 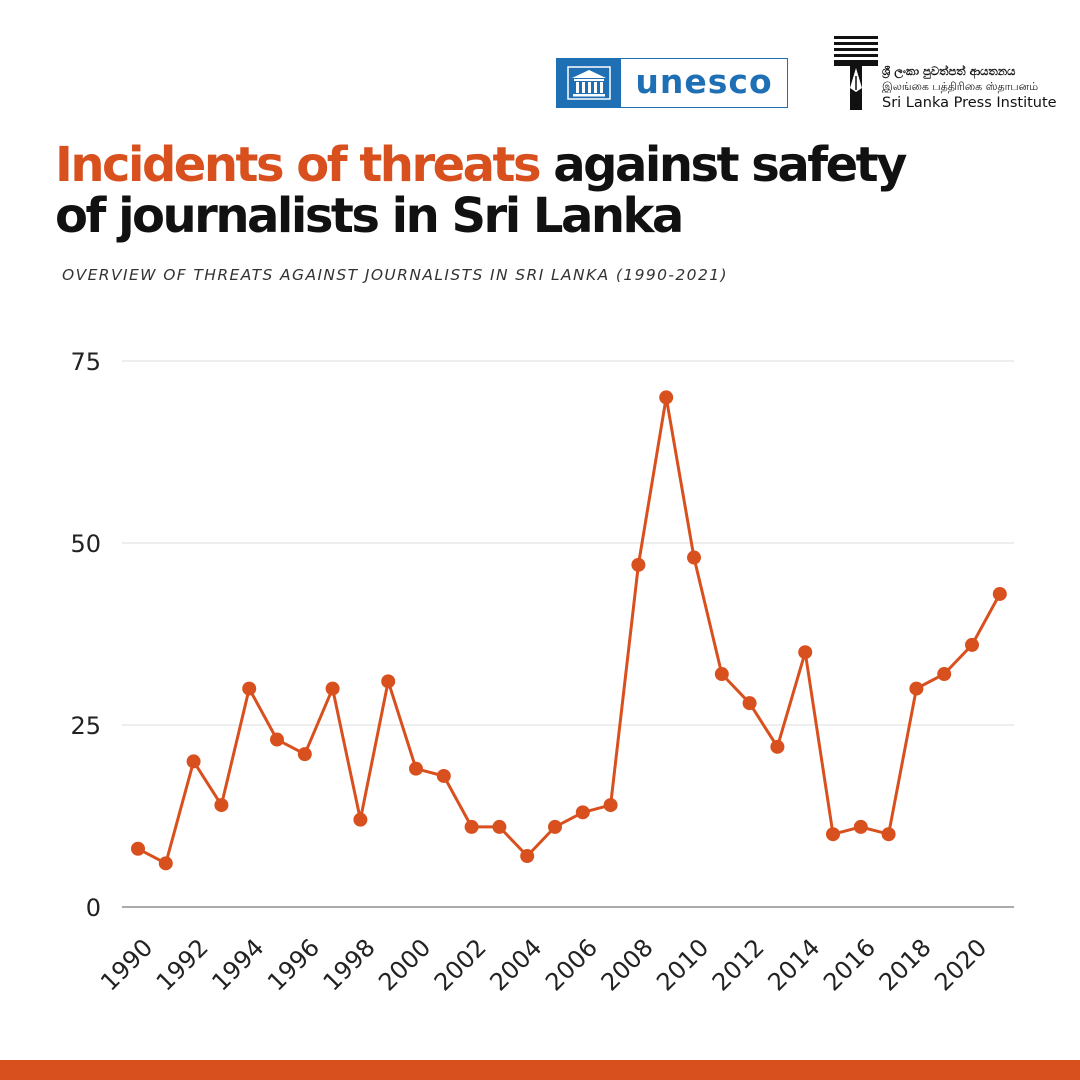 I want to click on x-tick-label: 2002, so click(x=460, y=964).